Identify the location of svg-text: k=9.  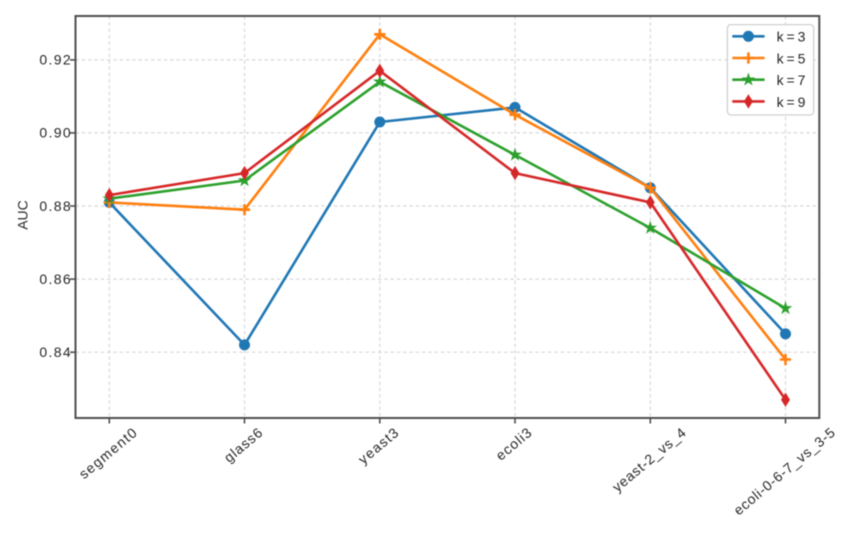
(793, 102).